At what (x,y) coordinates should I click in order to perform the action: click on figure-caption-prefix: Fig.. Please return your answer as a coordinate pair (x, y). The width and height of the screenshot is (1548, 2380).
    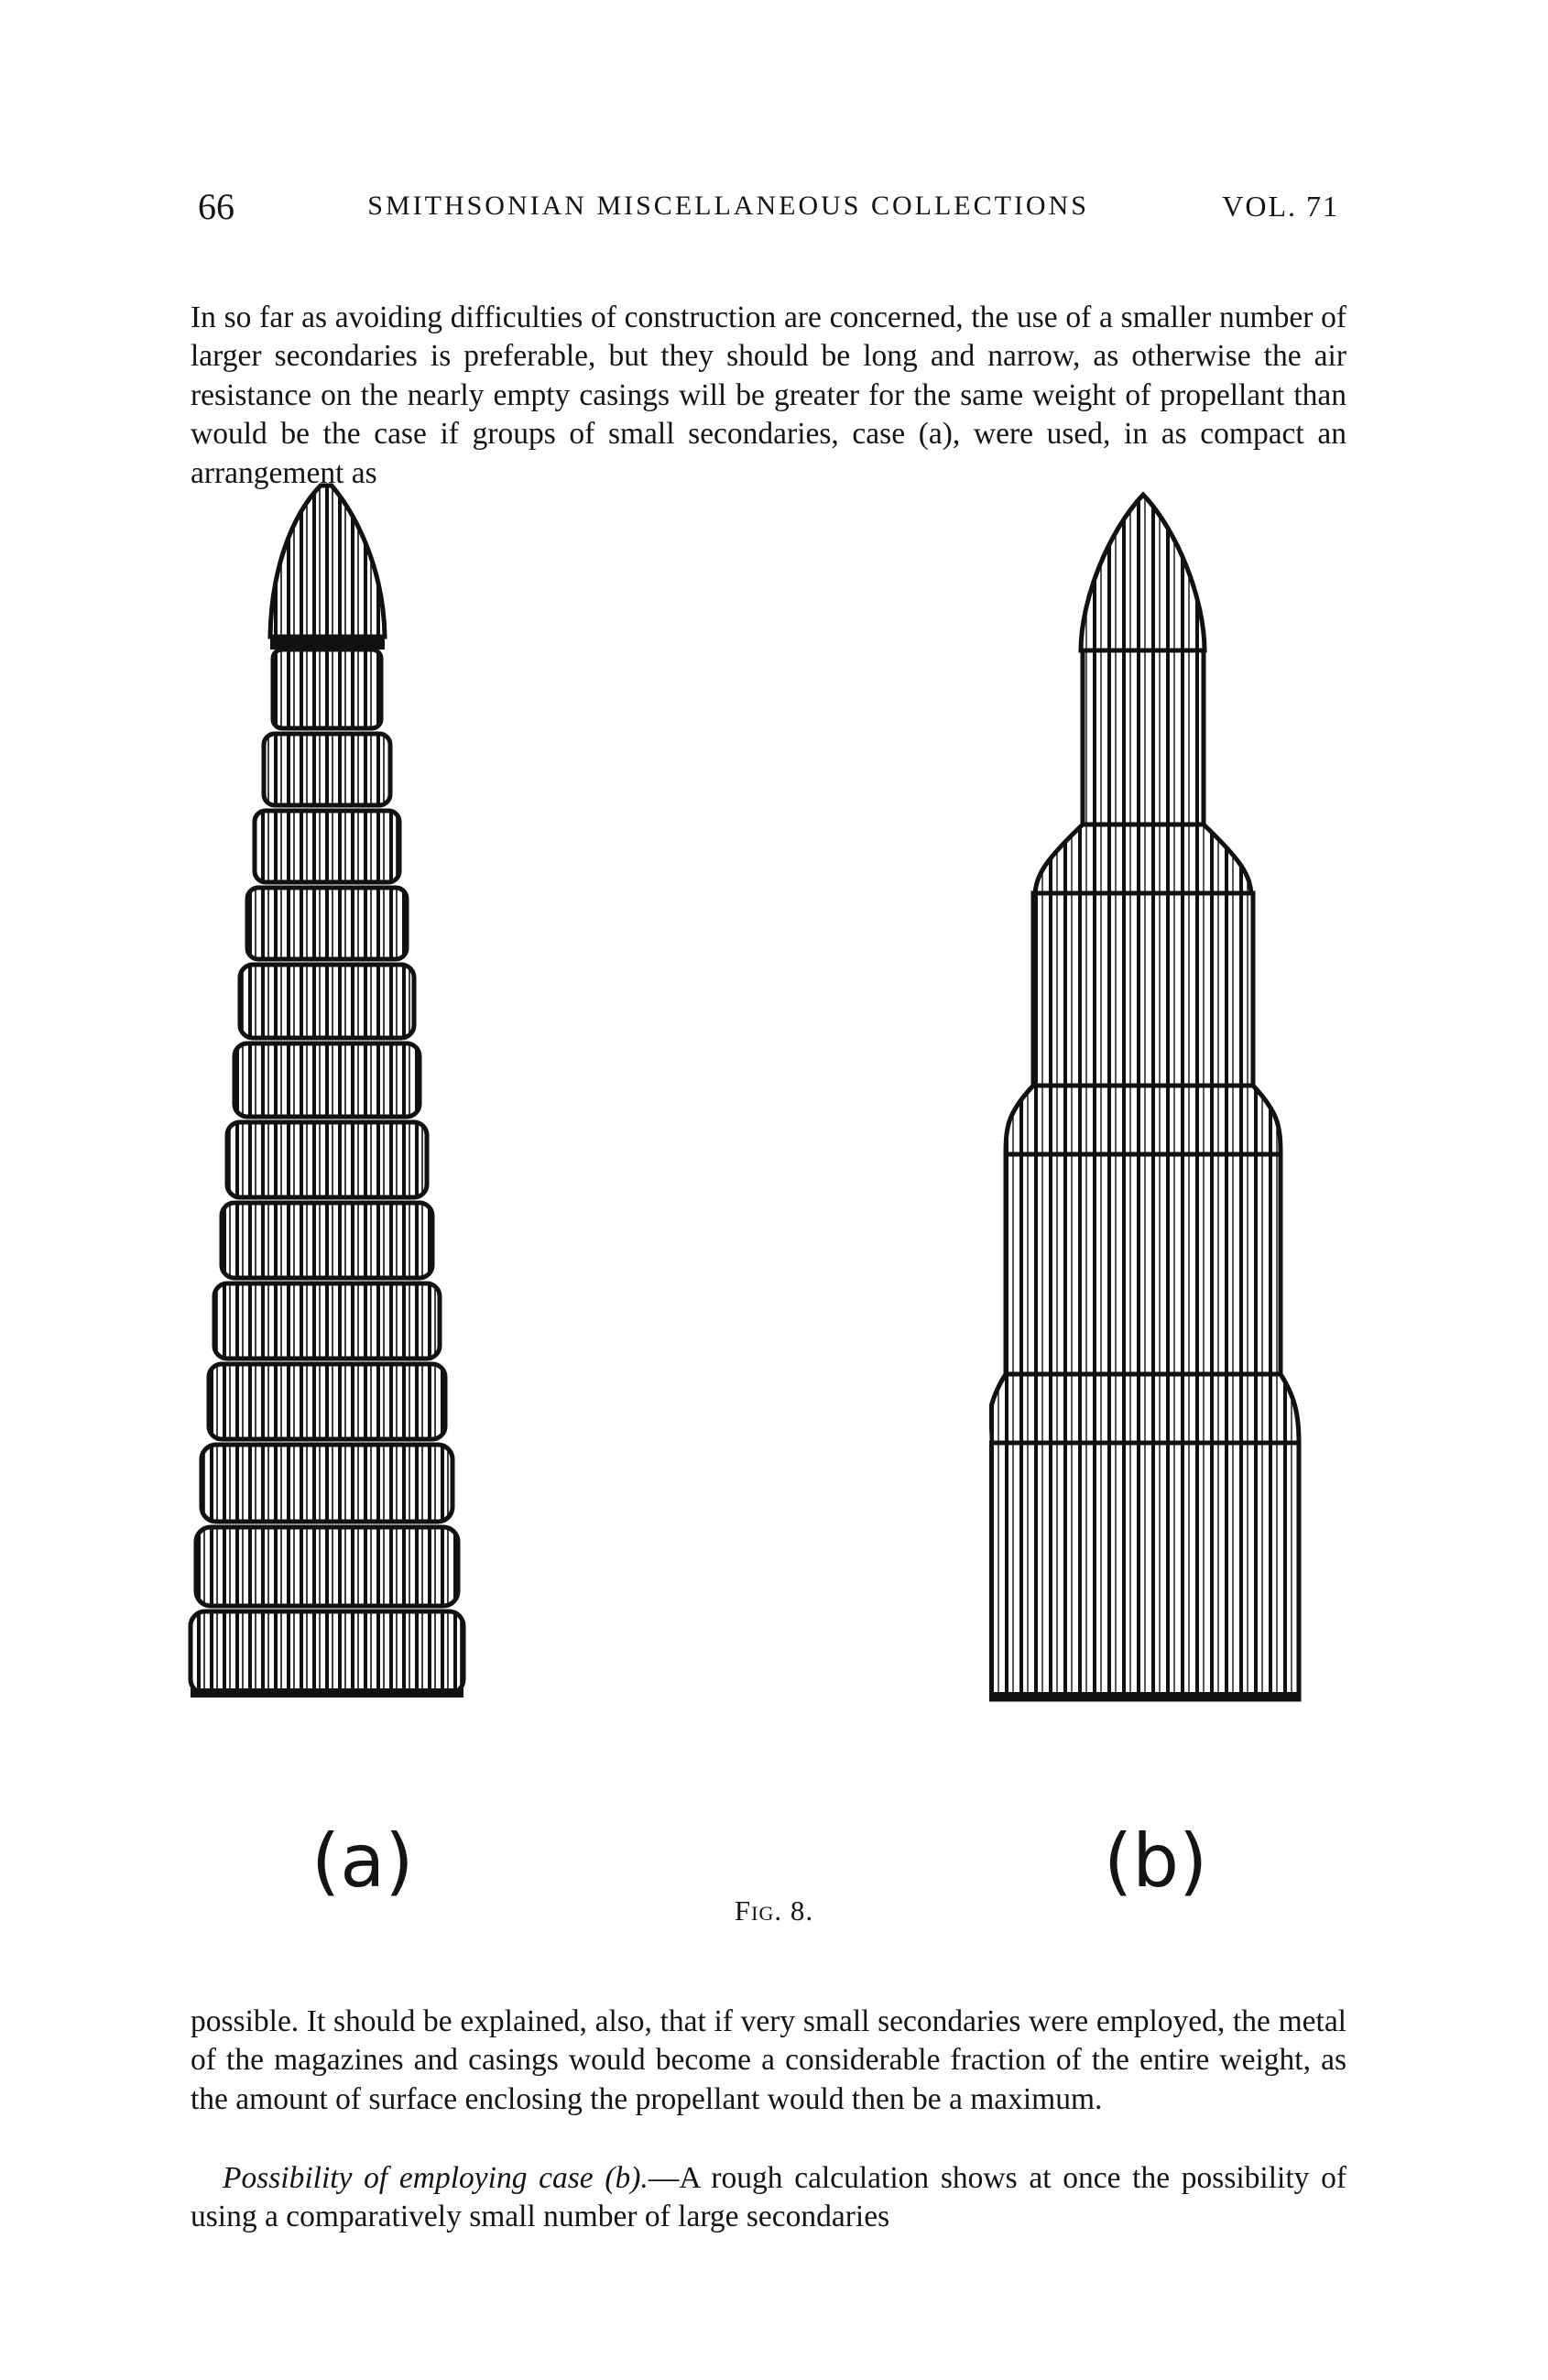
    Looking at the image, I should click on (758, 1910).